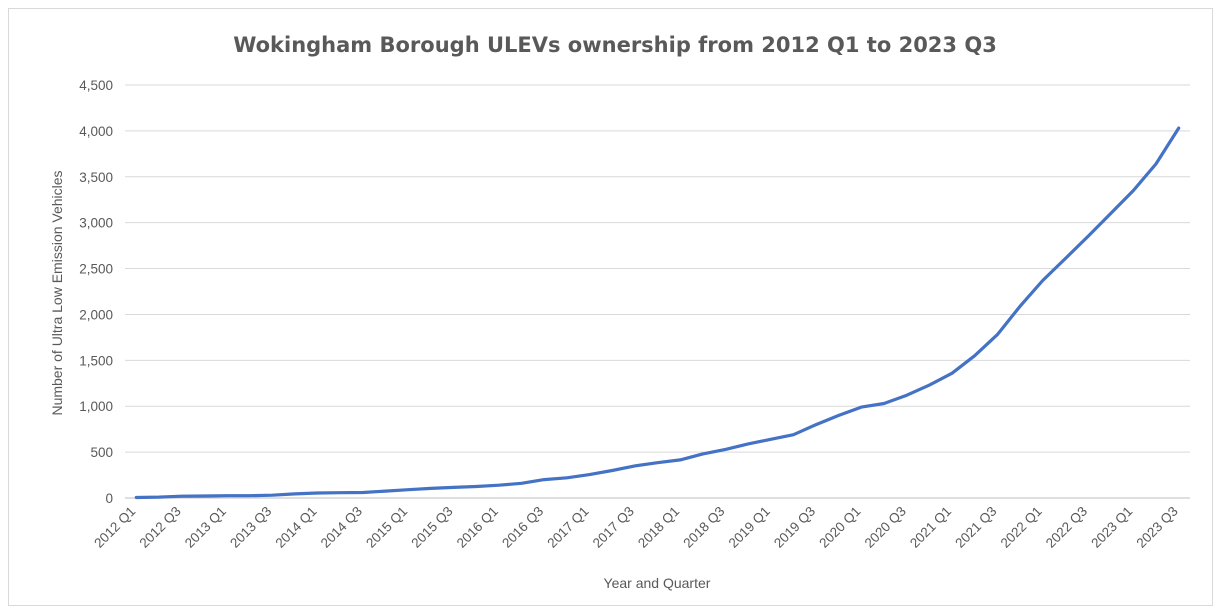 This screenshot has width=1221, height=614. Describe the element at coordinates (930, 527) in the screenshot. I see `x-tick-label: 2021 Q1` at that location.